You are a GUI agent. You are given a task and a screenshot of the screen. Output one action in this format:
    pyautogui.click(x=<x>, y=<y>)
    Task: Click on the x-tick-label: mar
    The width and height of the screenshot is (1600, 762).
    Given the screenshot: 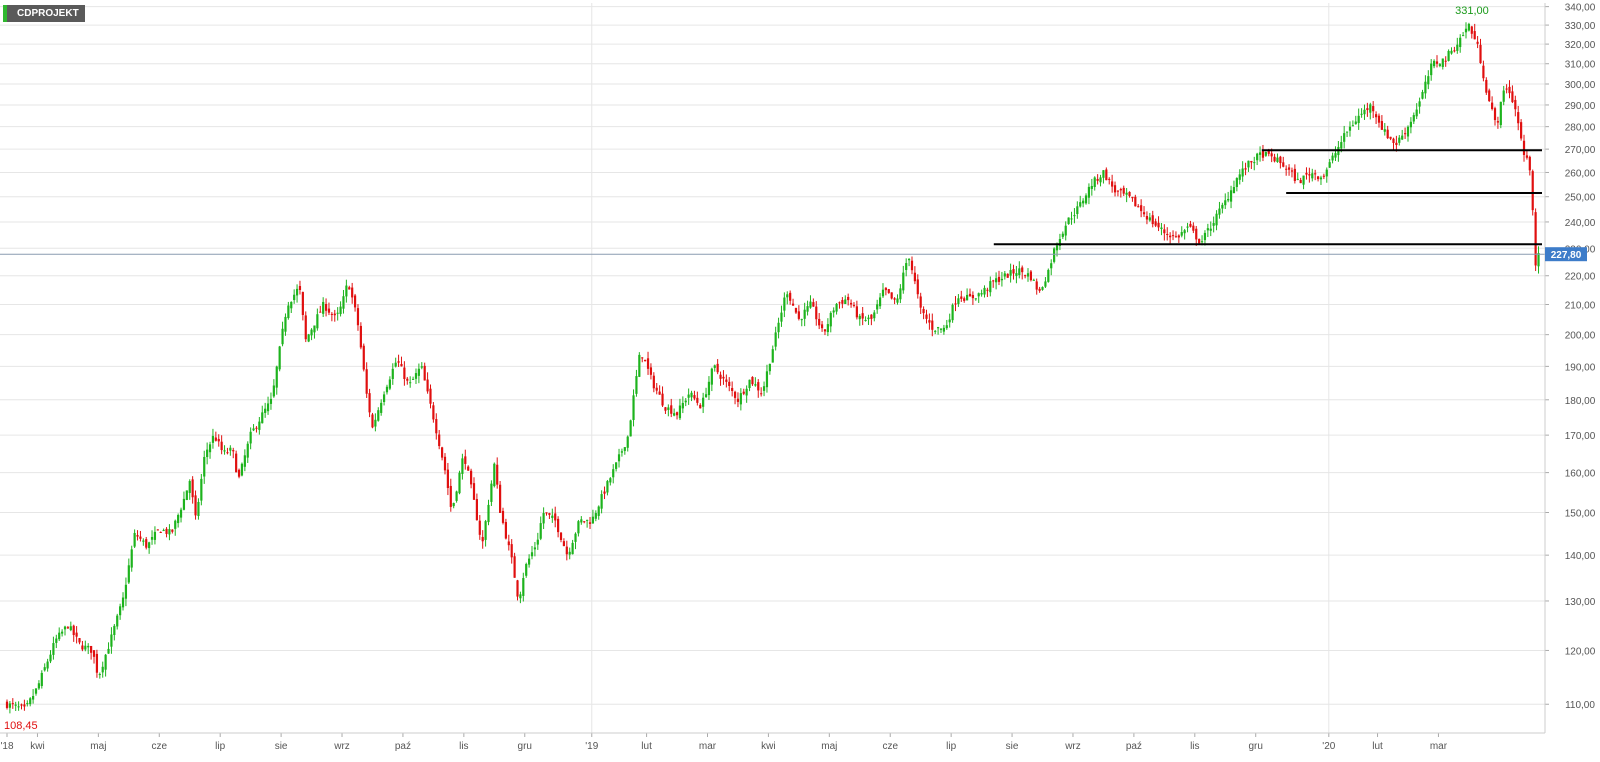 What is the action you would take?
    pyautogui.click(x=1439, y=746)
    